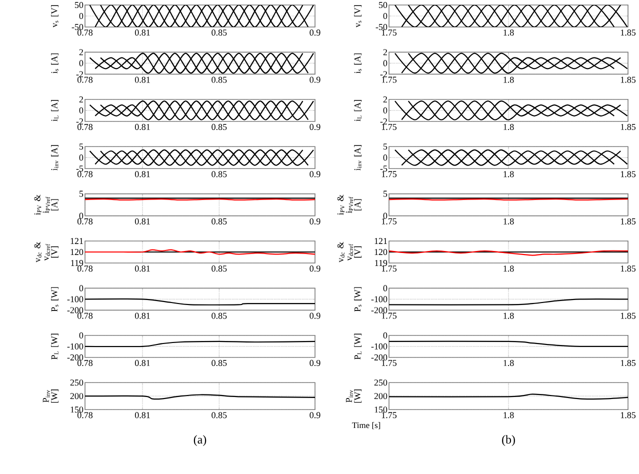  Describe the element at coordinates (381, 396) in the screenshot. I see `y-tick-label: 200` at that location.